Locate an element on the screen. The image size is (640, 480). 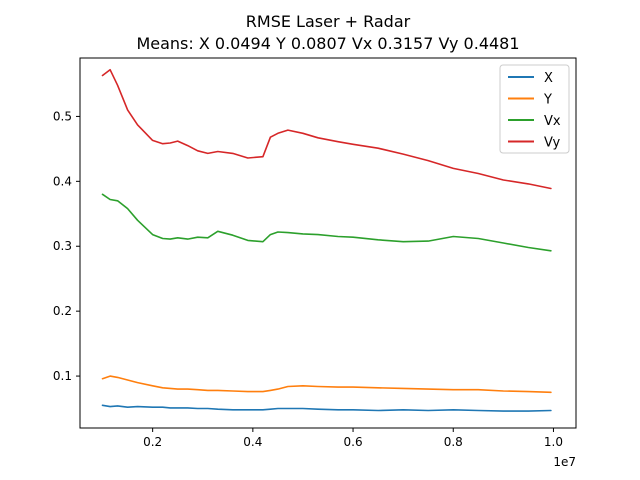
legend-box is located at coordinates (534, 109).